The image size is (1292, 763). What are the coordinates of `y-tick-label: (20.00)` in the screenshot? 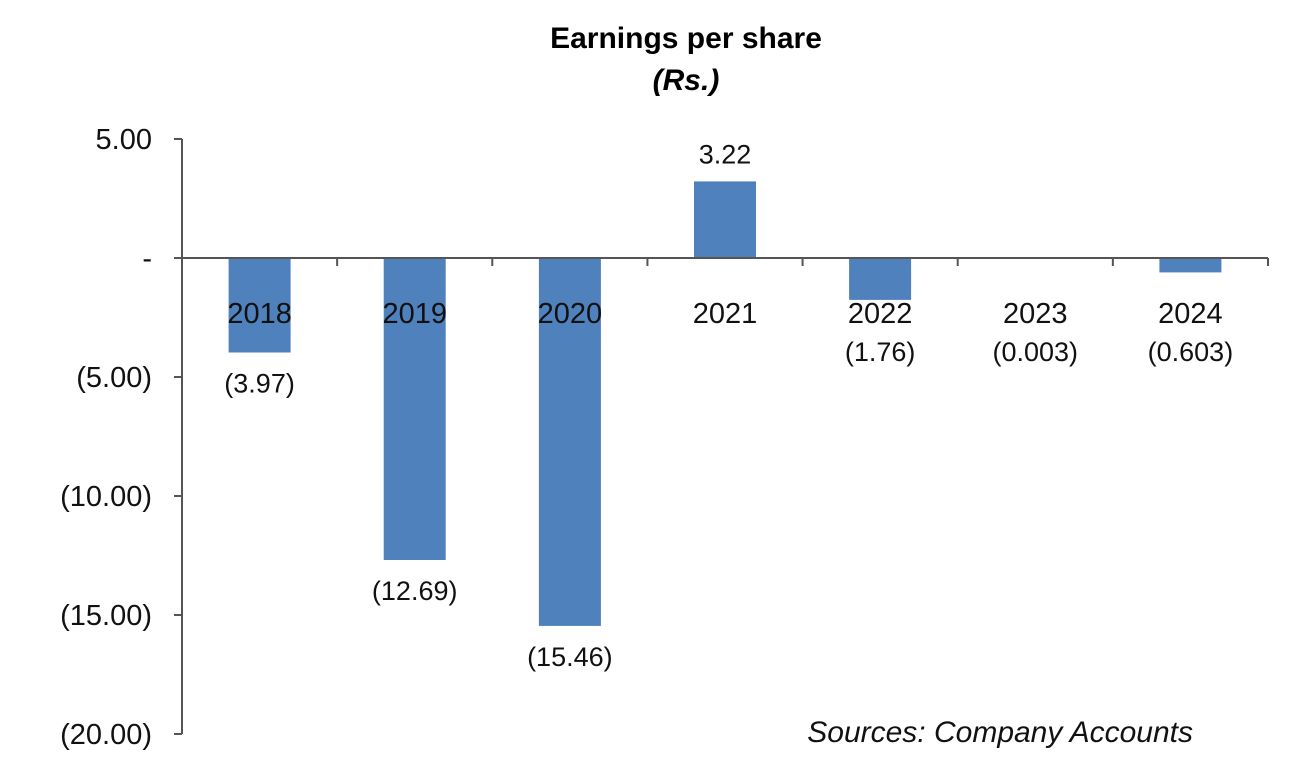 It's located at (106, 735).